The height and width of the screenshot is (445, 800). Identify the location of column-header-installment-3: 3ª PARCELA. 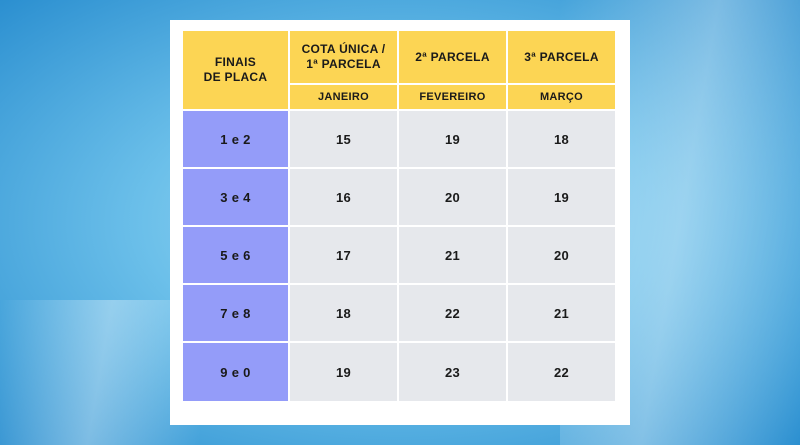
(561, 57).